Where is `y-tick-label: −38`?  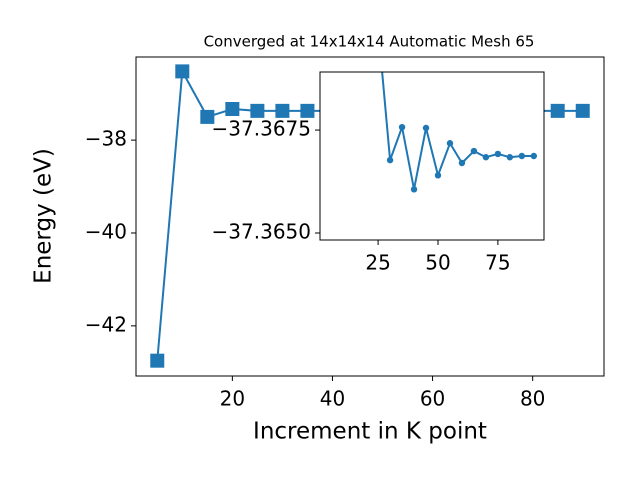
y-tick-label: −38 is located at coordinates (106, 139).